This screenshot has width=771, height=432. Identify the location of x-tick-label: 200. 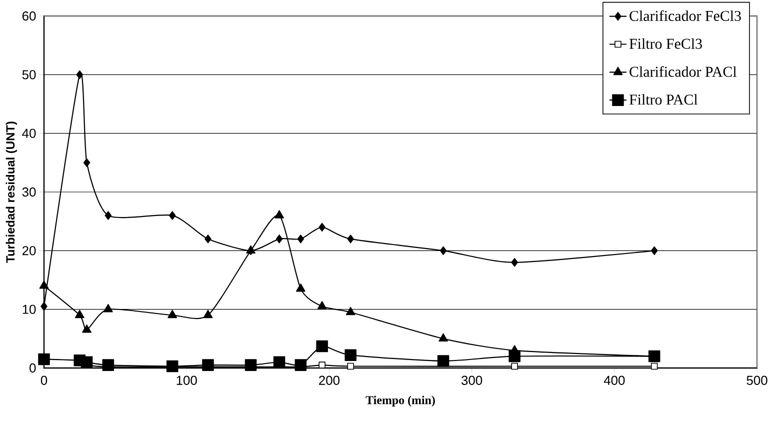
(329, 380).